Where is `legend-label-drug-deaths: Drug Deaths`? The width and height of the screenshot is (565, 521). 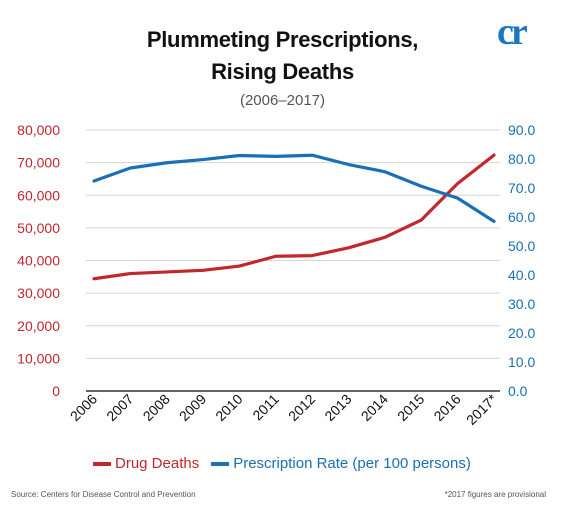
legend-label-drug-deaths: Drug Deaths is located at coordinates (157, 463).